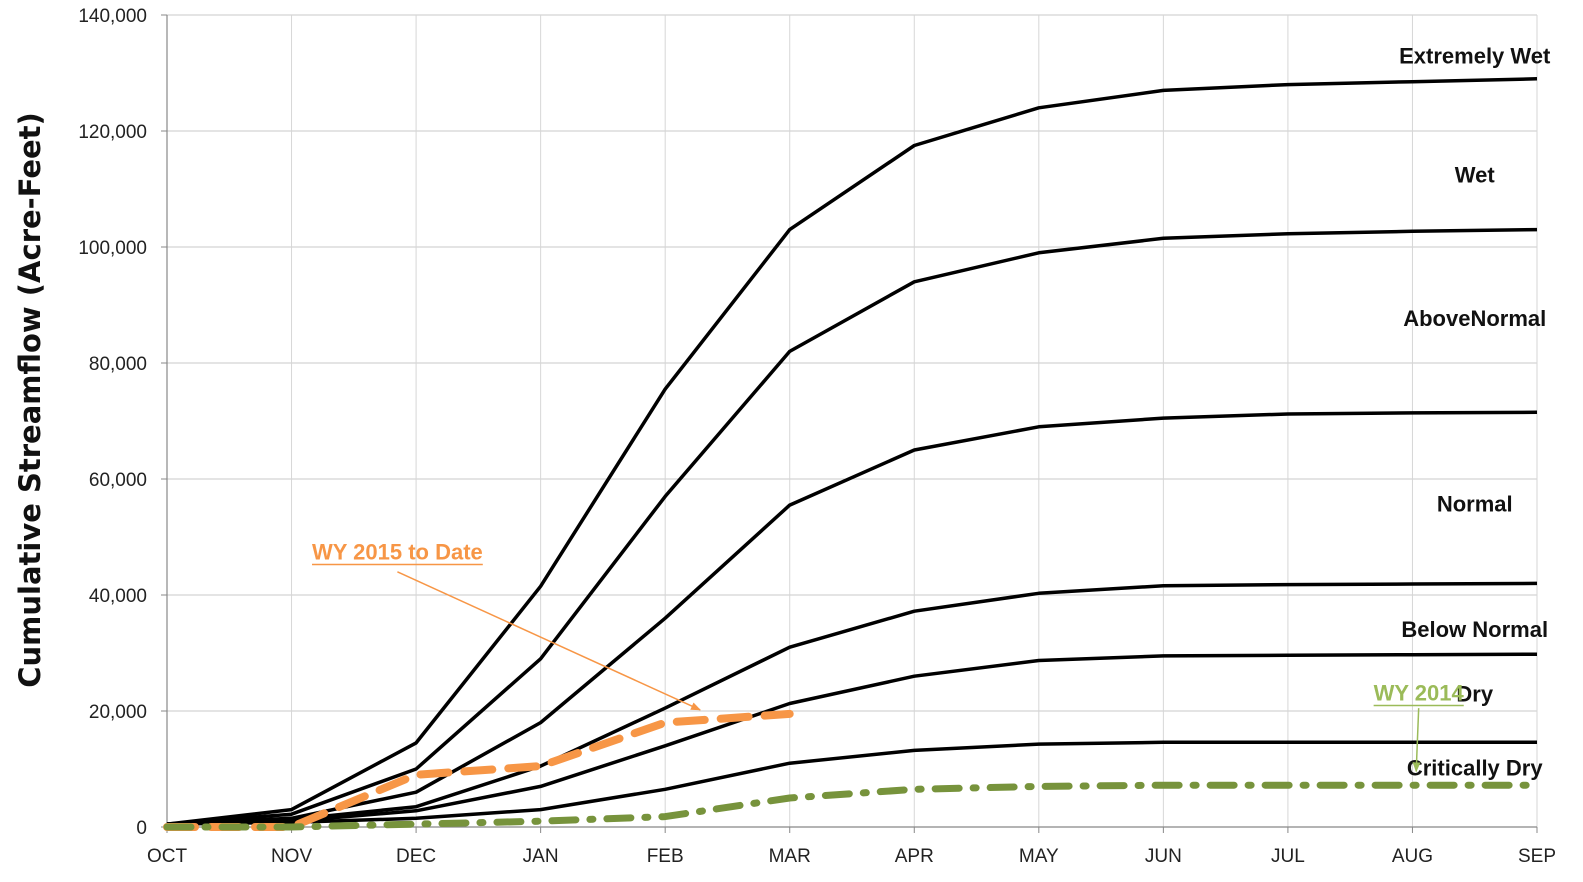 The image size is (1583, 882). Describe the element at coordinates (112, 16) in the screenshot. I see `y-tick-label: 140,000` at that location.